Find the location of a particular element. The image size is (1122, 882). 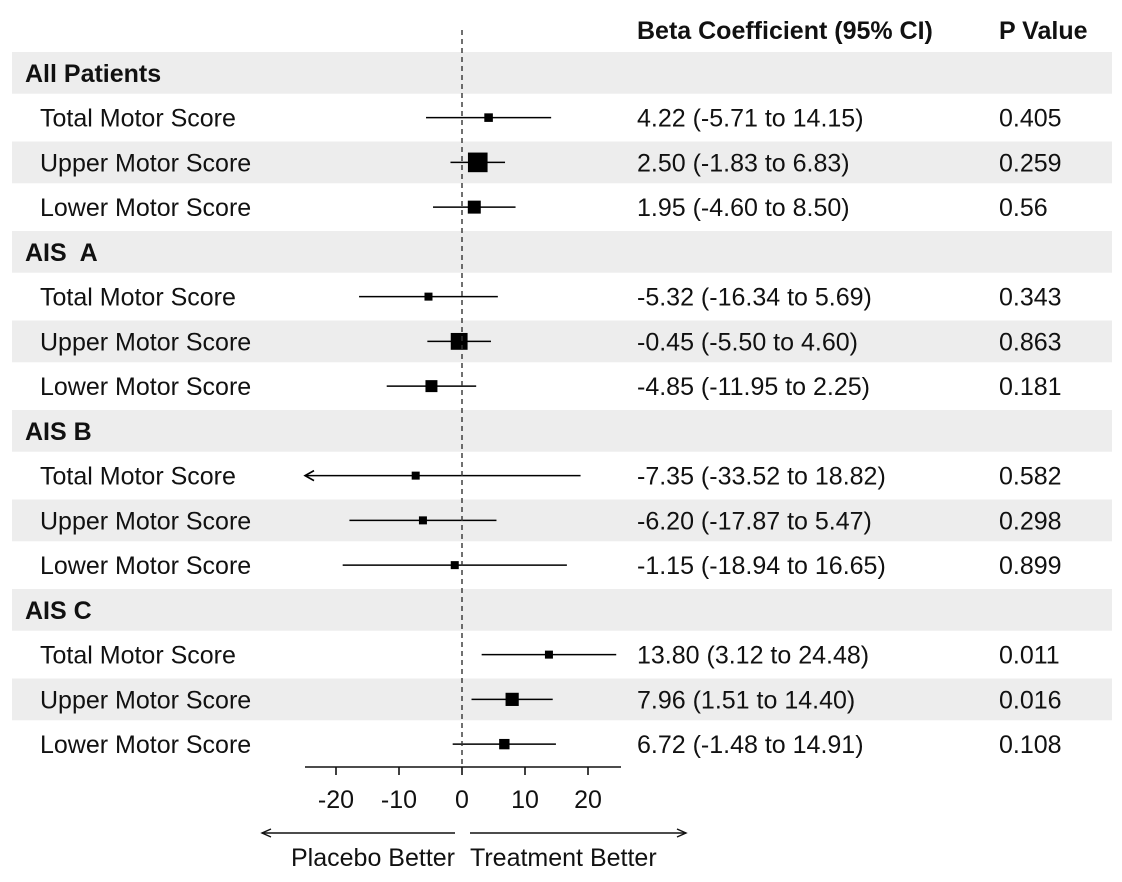

estimate-value: -7.35 (-33.52 to 18.82) is located at coordinates (761, 477).